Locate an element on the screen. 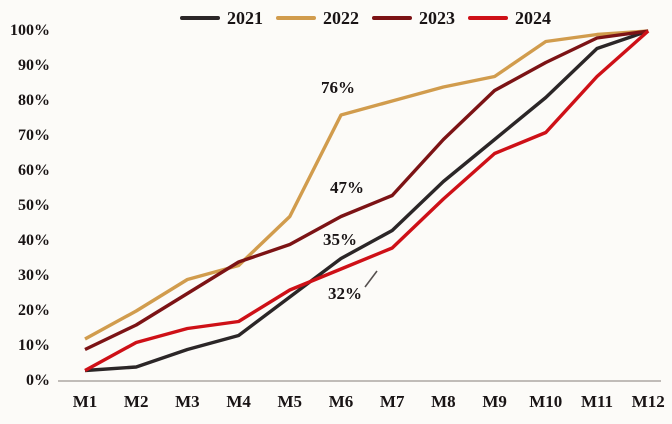  x-tick-label: M4 is located at coordinates (238, 401).